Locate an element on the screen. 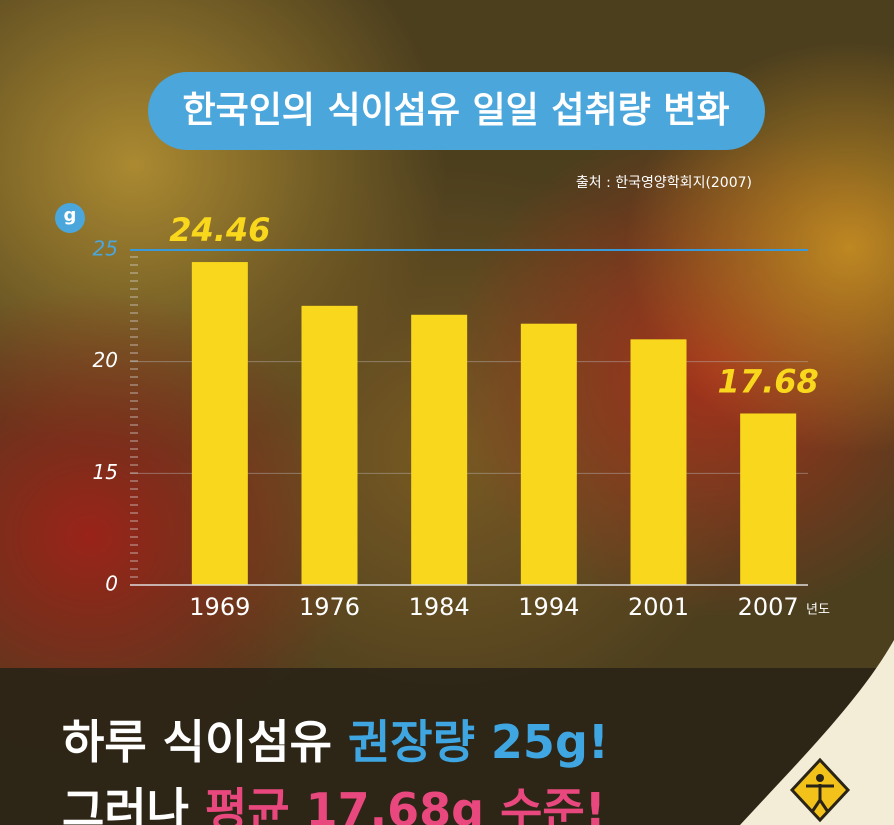  footer-line: 하루 식이섬유 권장량 25g! is located at coordinates (335, 742).